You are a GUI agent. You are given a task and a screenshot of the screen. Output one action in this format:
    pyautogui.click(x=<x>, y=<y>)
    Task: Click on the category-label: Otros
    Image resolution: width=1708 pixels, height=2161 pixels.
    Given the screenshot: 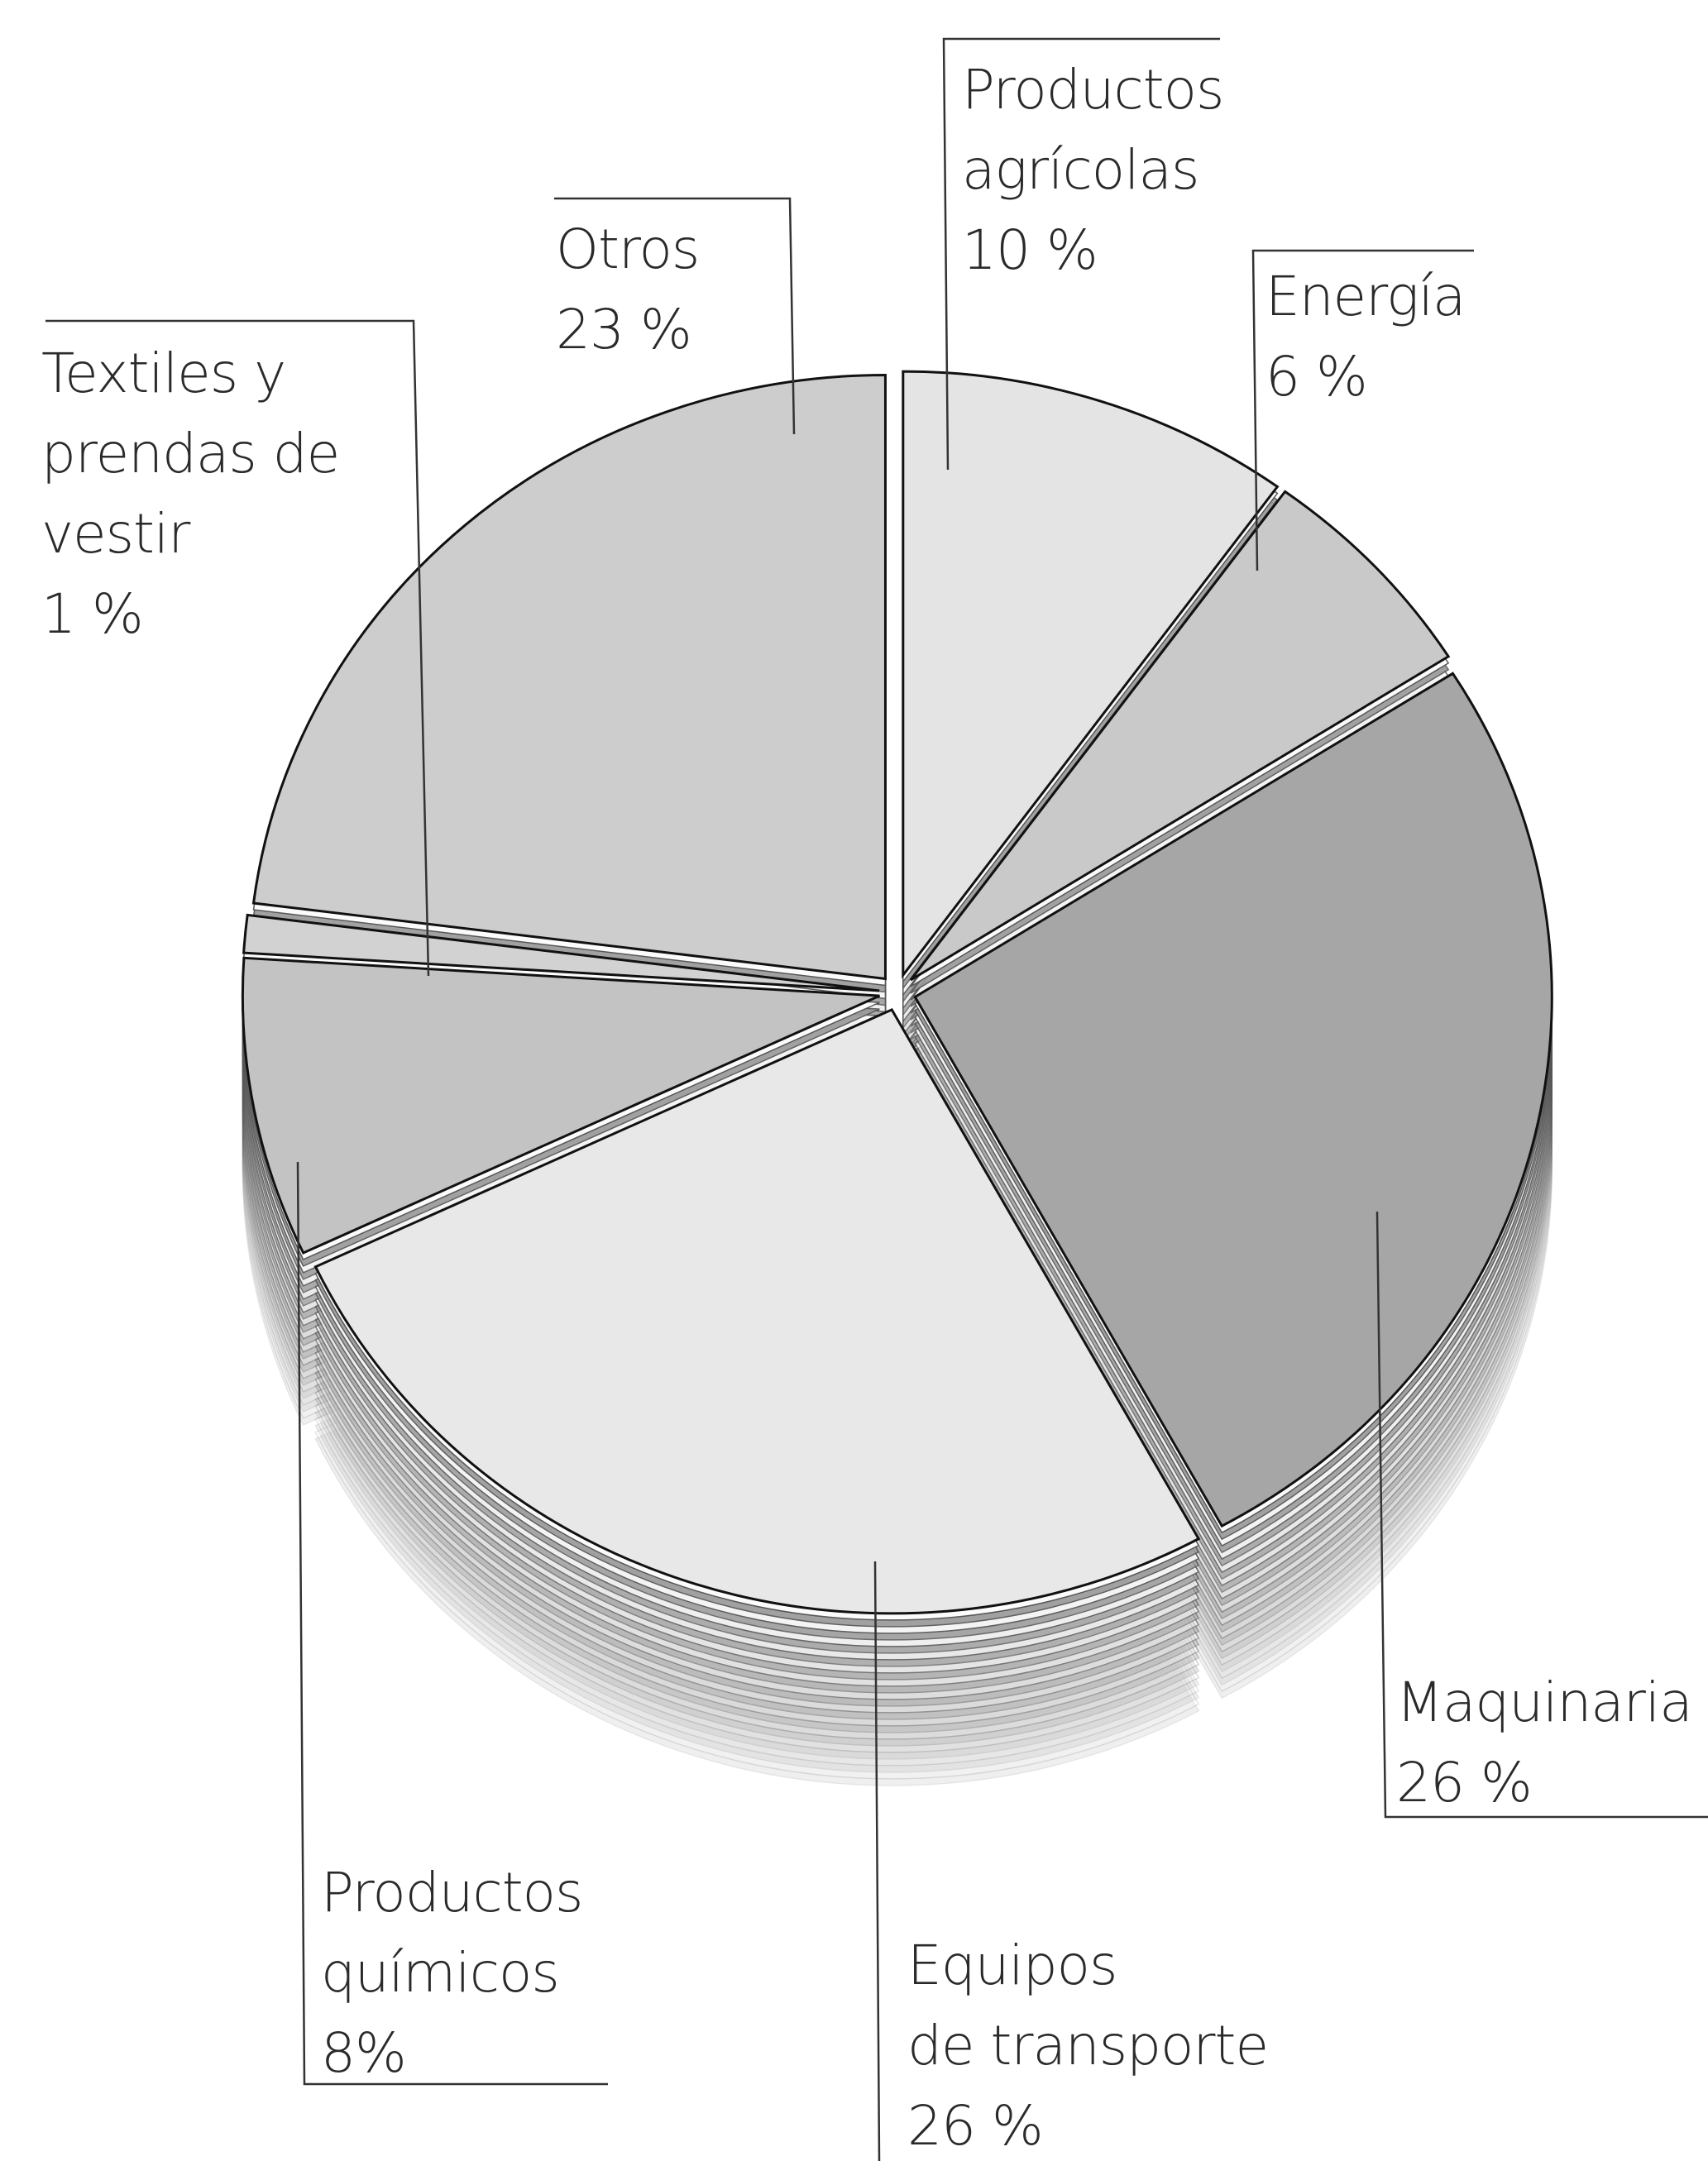 What is the action you would take?
    pyautogui.click(x=628, y=249)
    